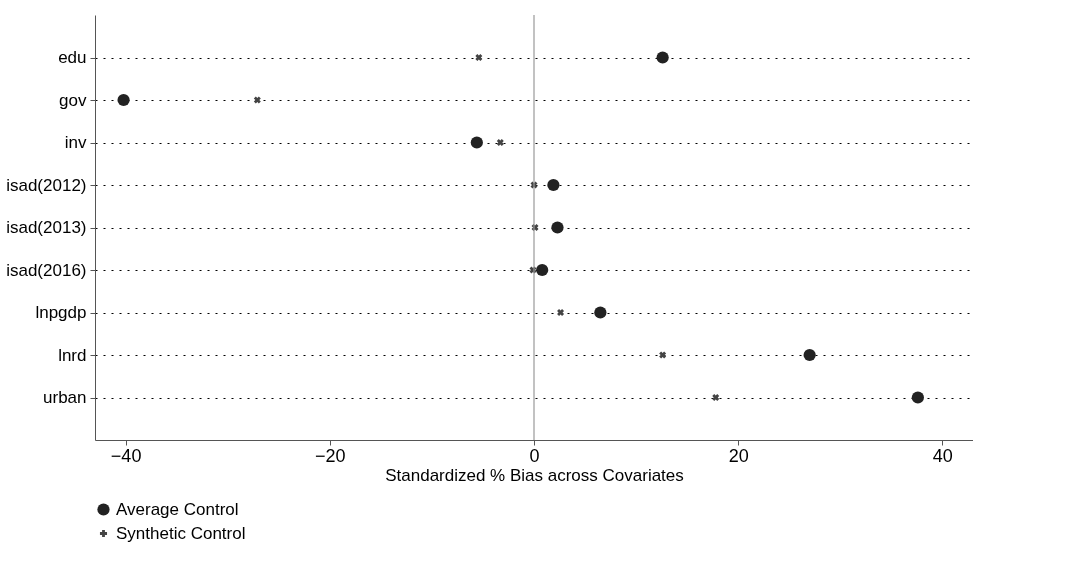 This screenshot has width=1069, height=588. What do you see at coordinates (330, 455) in the screenshot?
I see `x-tick-label: −20` at bounding box center [330, 455].